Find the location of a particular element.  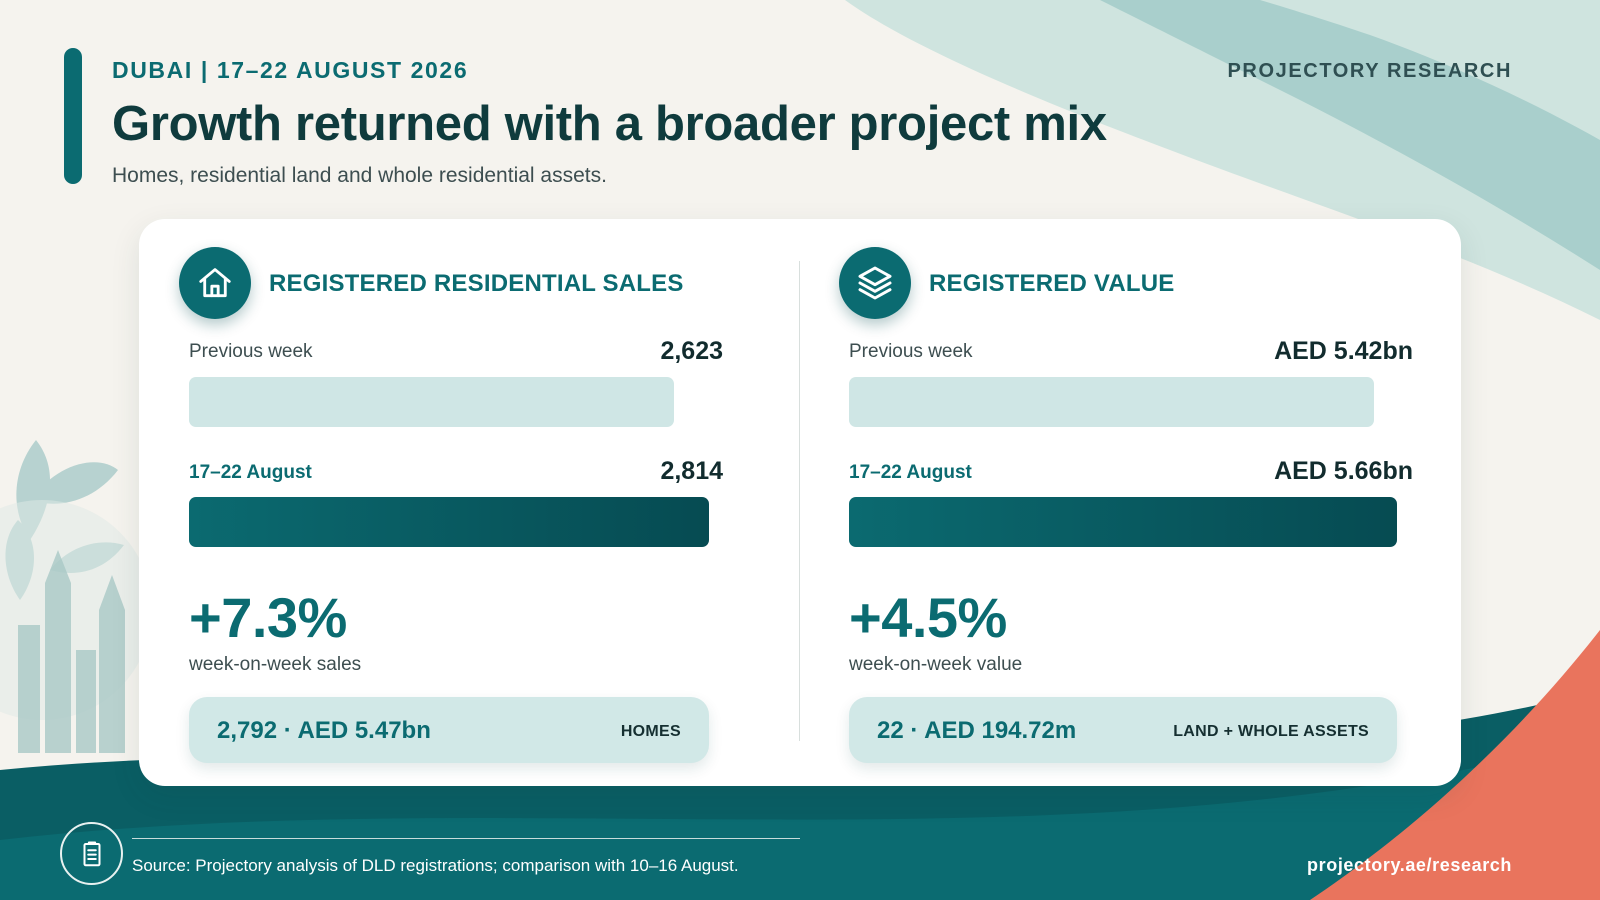

sales-previous-value: 2,623 is located at coordinates (691, 351).